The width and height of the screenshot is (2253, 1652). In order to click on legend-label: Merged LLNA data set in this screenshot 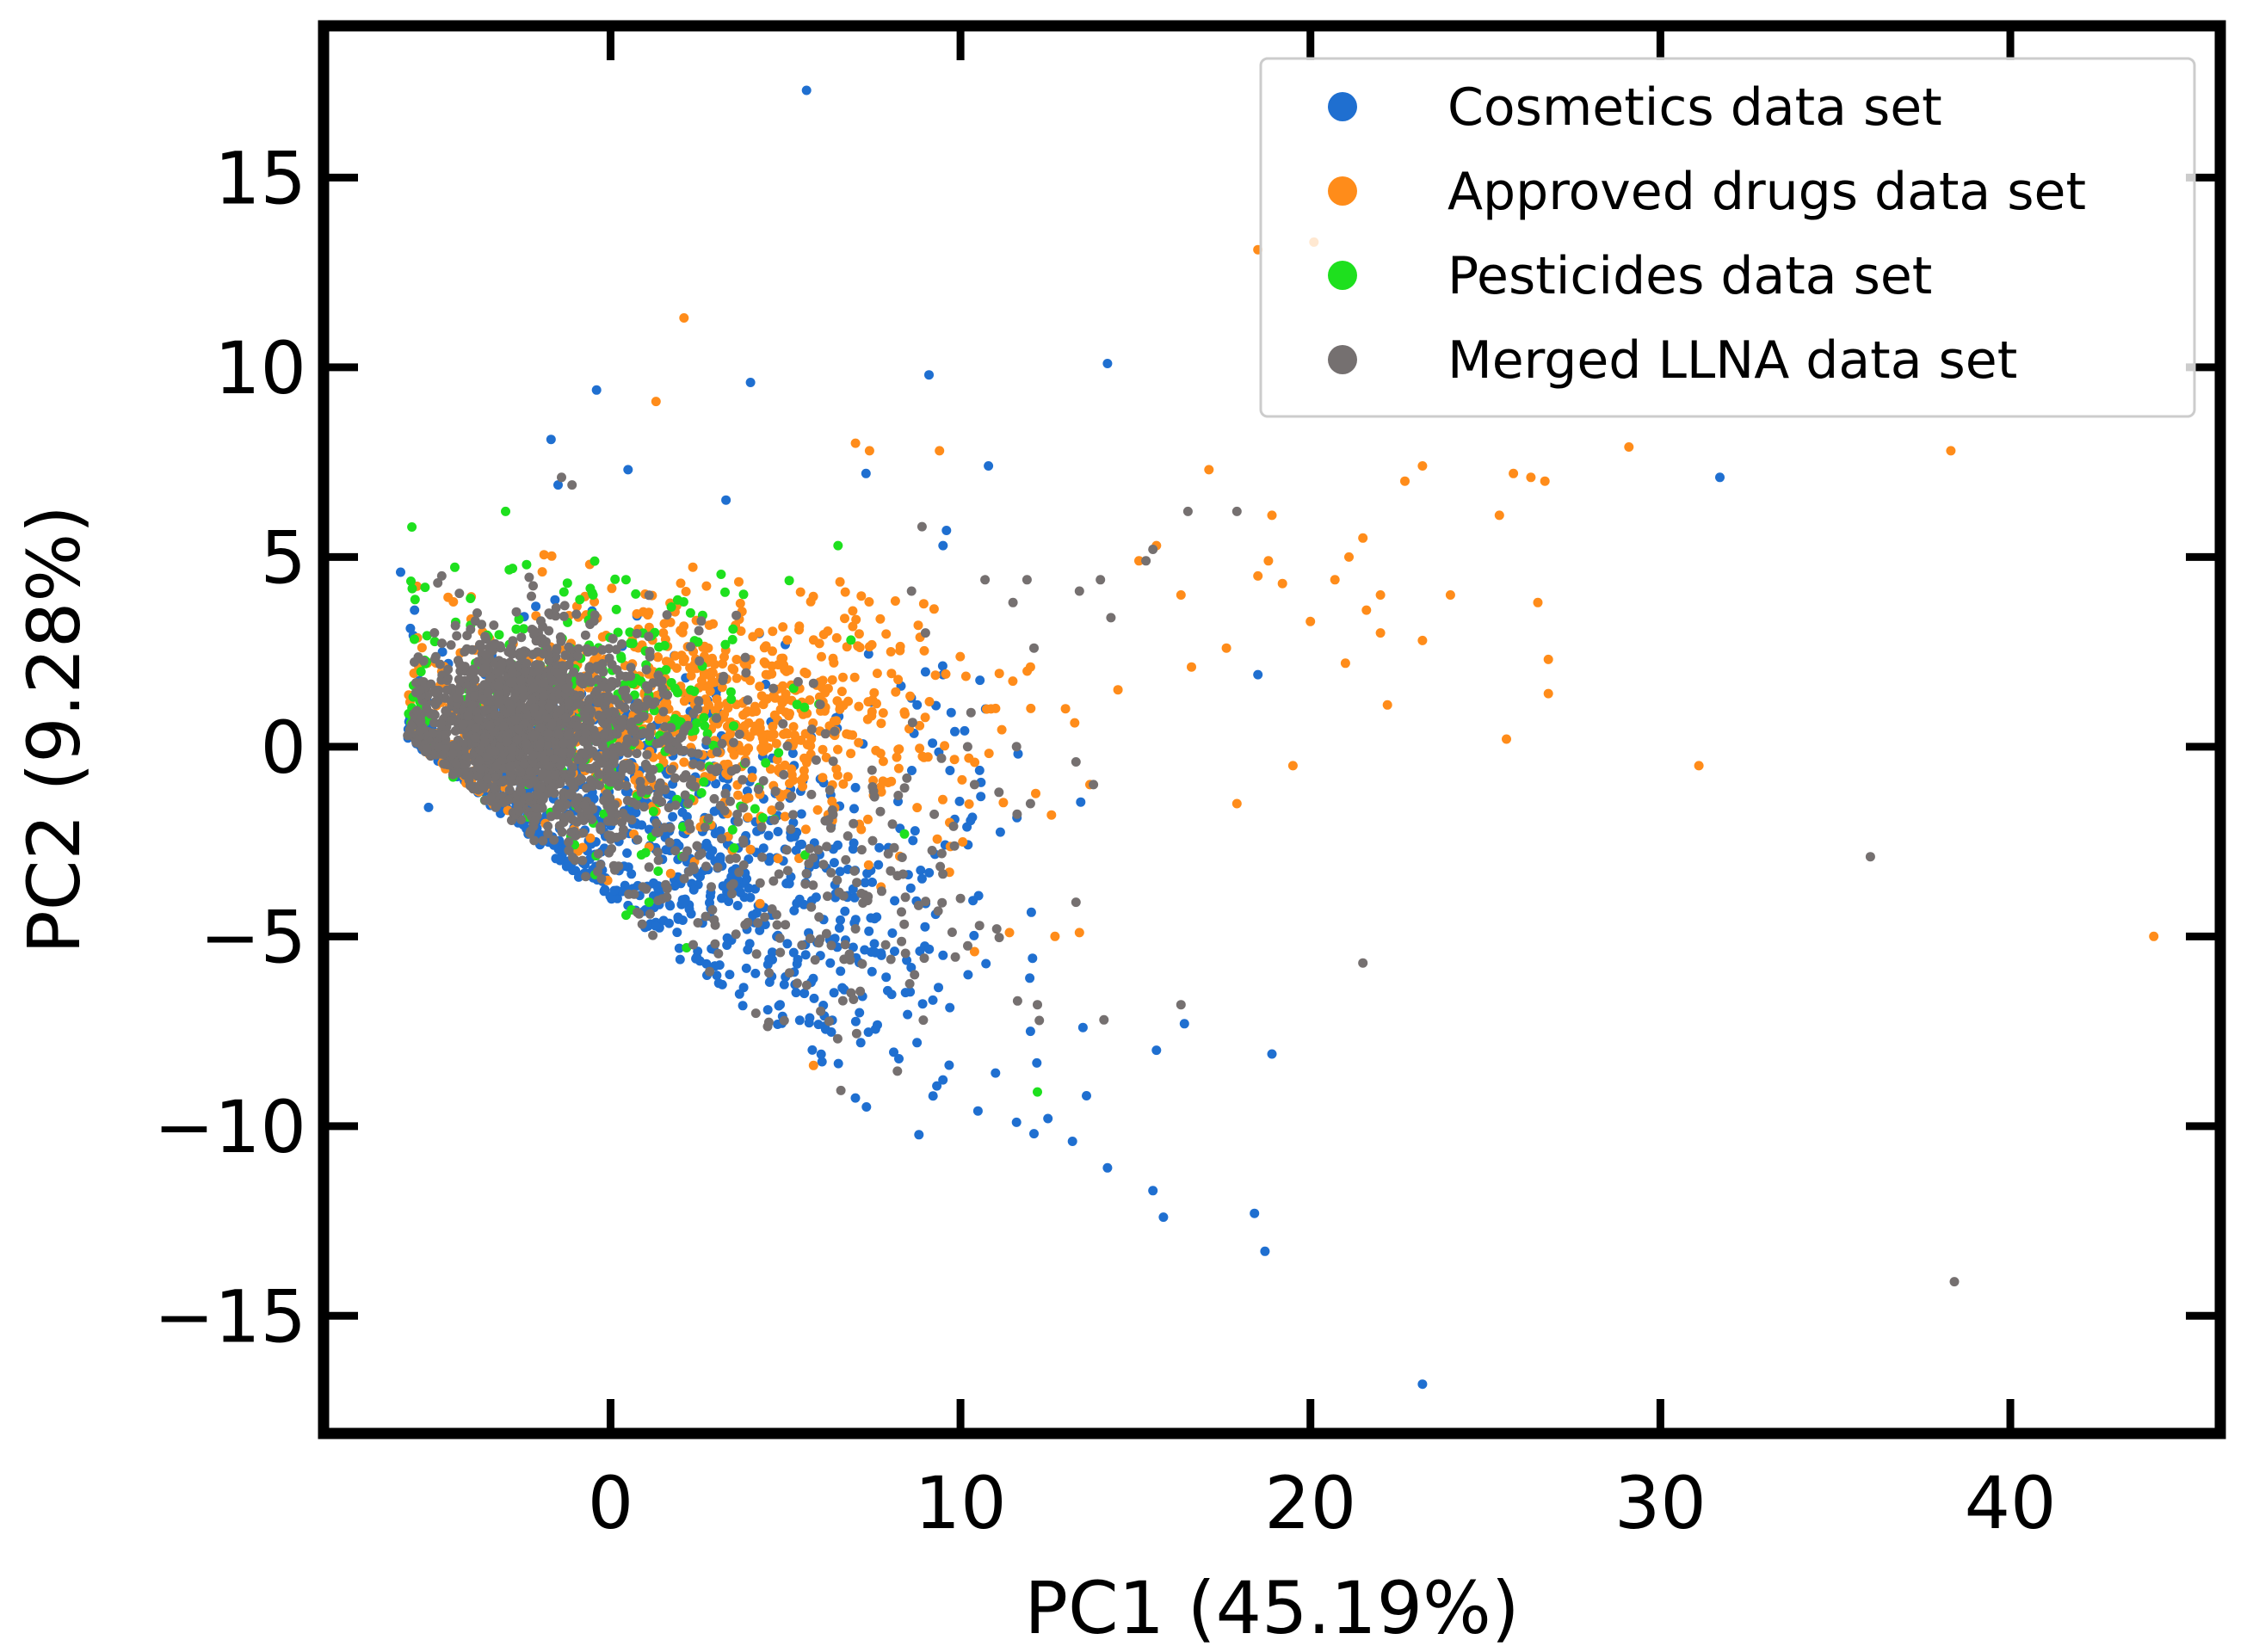, I will do `click(1732, 360)`.